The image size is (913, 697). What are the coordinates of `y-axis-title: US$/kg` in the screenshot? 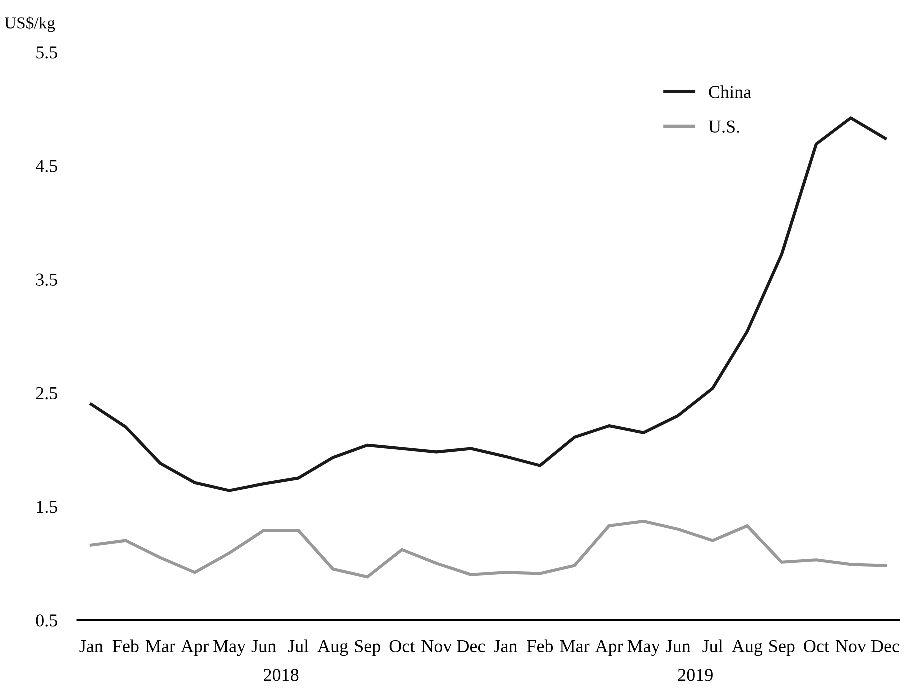 It's located at (30, 24).